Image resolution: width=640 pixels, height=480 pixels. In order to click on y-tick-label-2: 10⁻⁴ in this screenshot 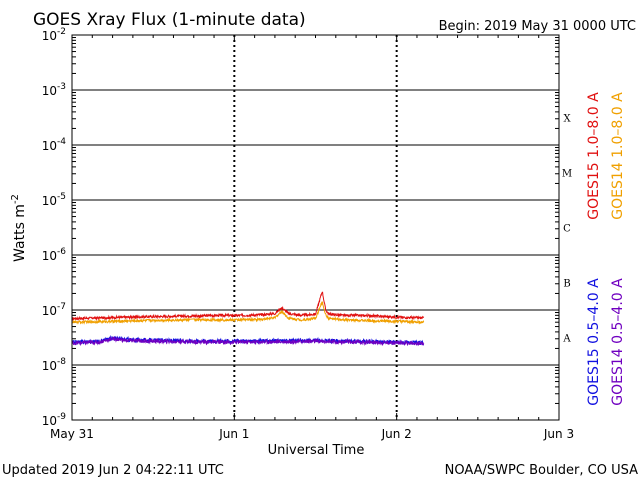, I will do `click(54, 145)`.